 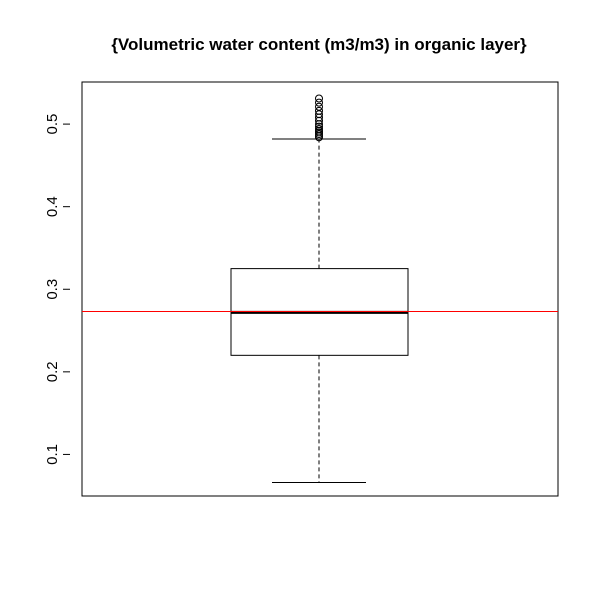 What do you see at coordinates (52, 371) in the screenshot?
I see `y-tick-label: 0.2` at bounding box center [52, 371].